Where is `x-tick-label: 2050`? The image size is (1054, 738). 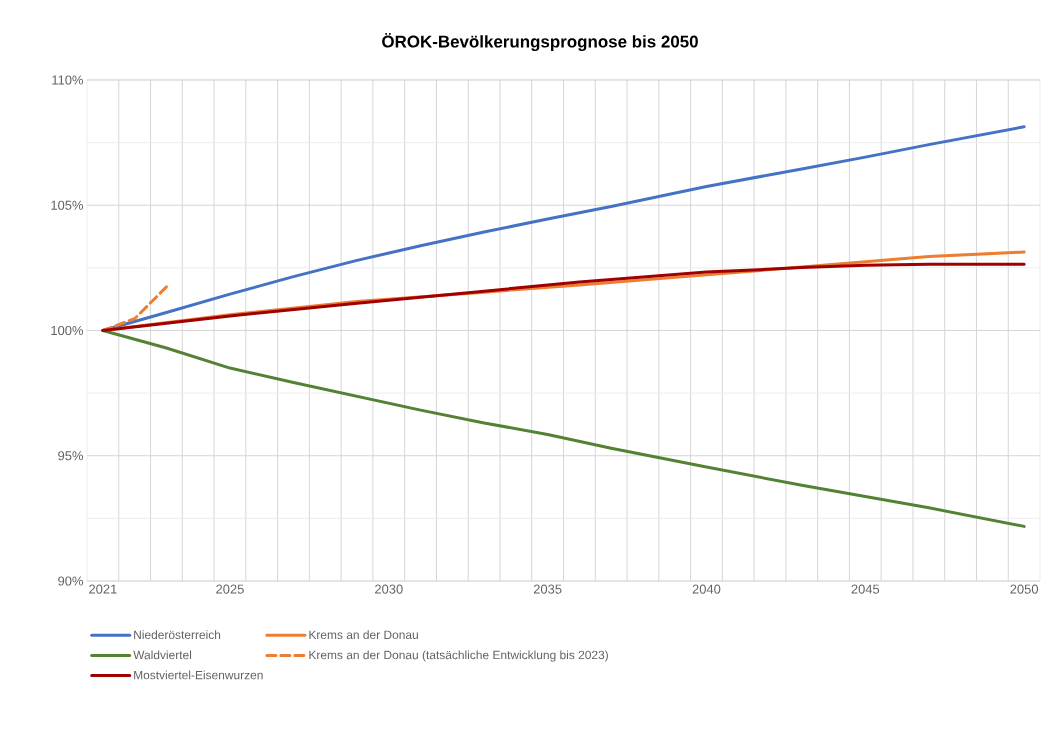
x-tick-label: 2050 is located at coordinates (1024, 589).